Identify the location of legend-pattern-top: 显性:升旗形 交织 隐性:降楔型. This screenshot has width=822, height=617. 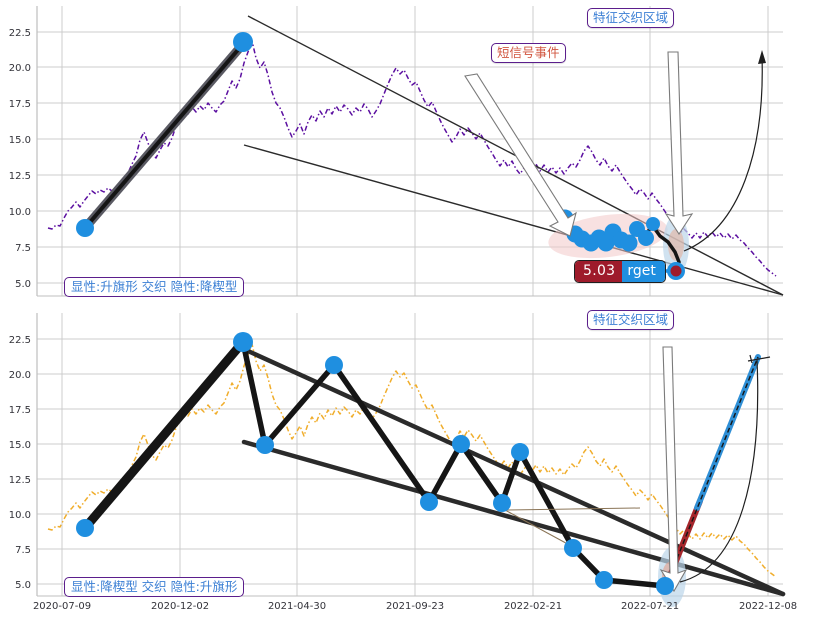
(154, 287).